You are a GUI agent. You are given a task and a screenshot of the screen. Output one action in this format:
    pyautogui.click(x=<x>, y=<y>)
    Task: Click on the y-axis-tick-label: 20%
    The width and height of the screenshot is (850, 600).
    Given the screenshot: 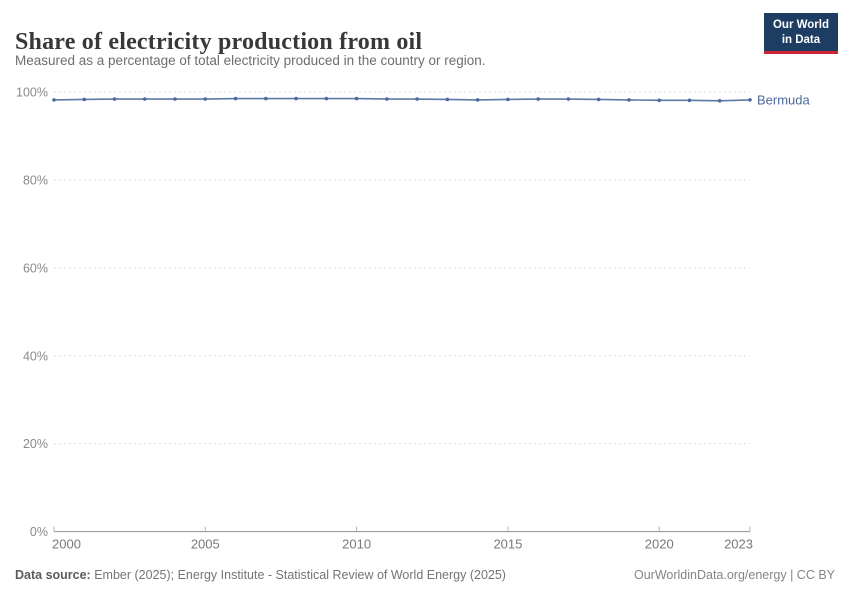 What is the action you would take?
    pyautogui.click(x=35, y=444)
    